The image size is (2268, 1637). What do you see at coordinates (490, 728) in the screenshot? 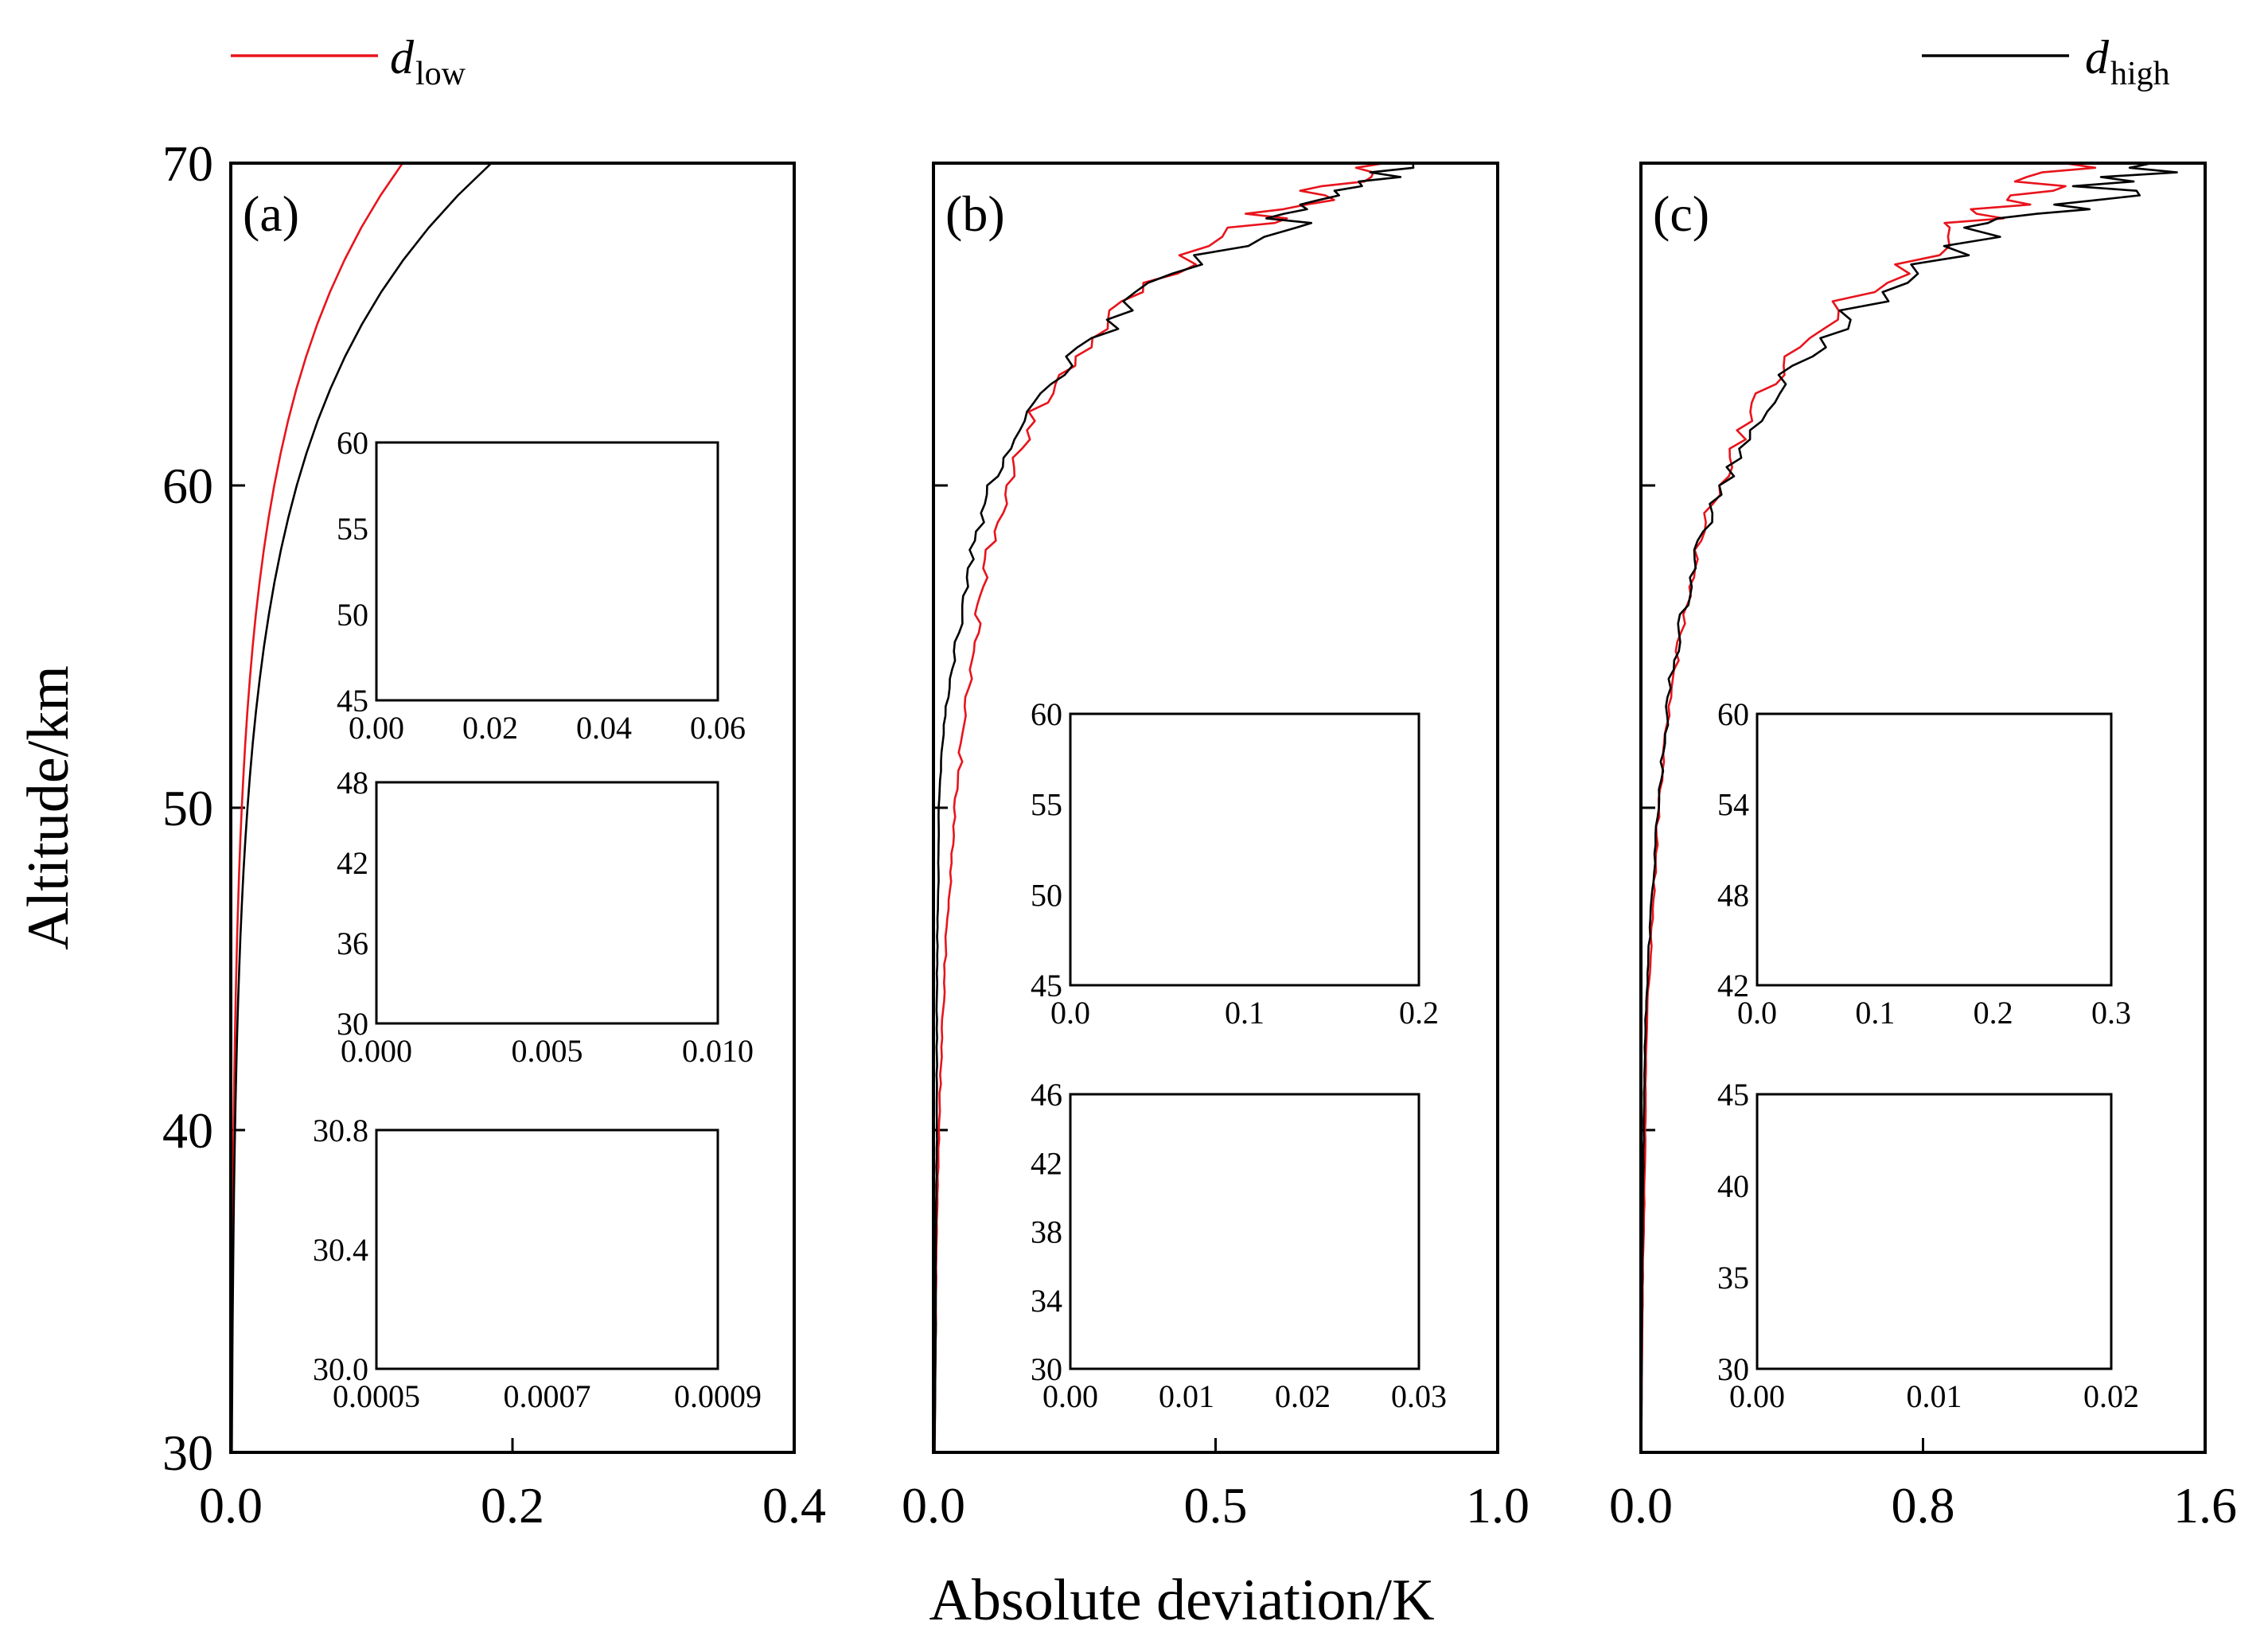
I see `panel-0-inset-0-x-tick-label: 0.02` at bounding box center [490, 728].